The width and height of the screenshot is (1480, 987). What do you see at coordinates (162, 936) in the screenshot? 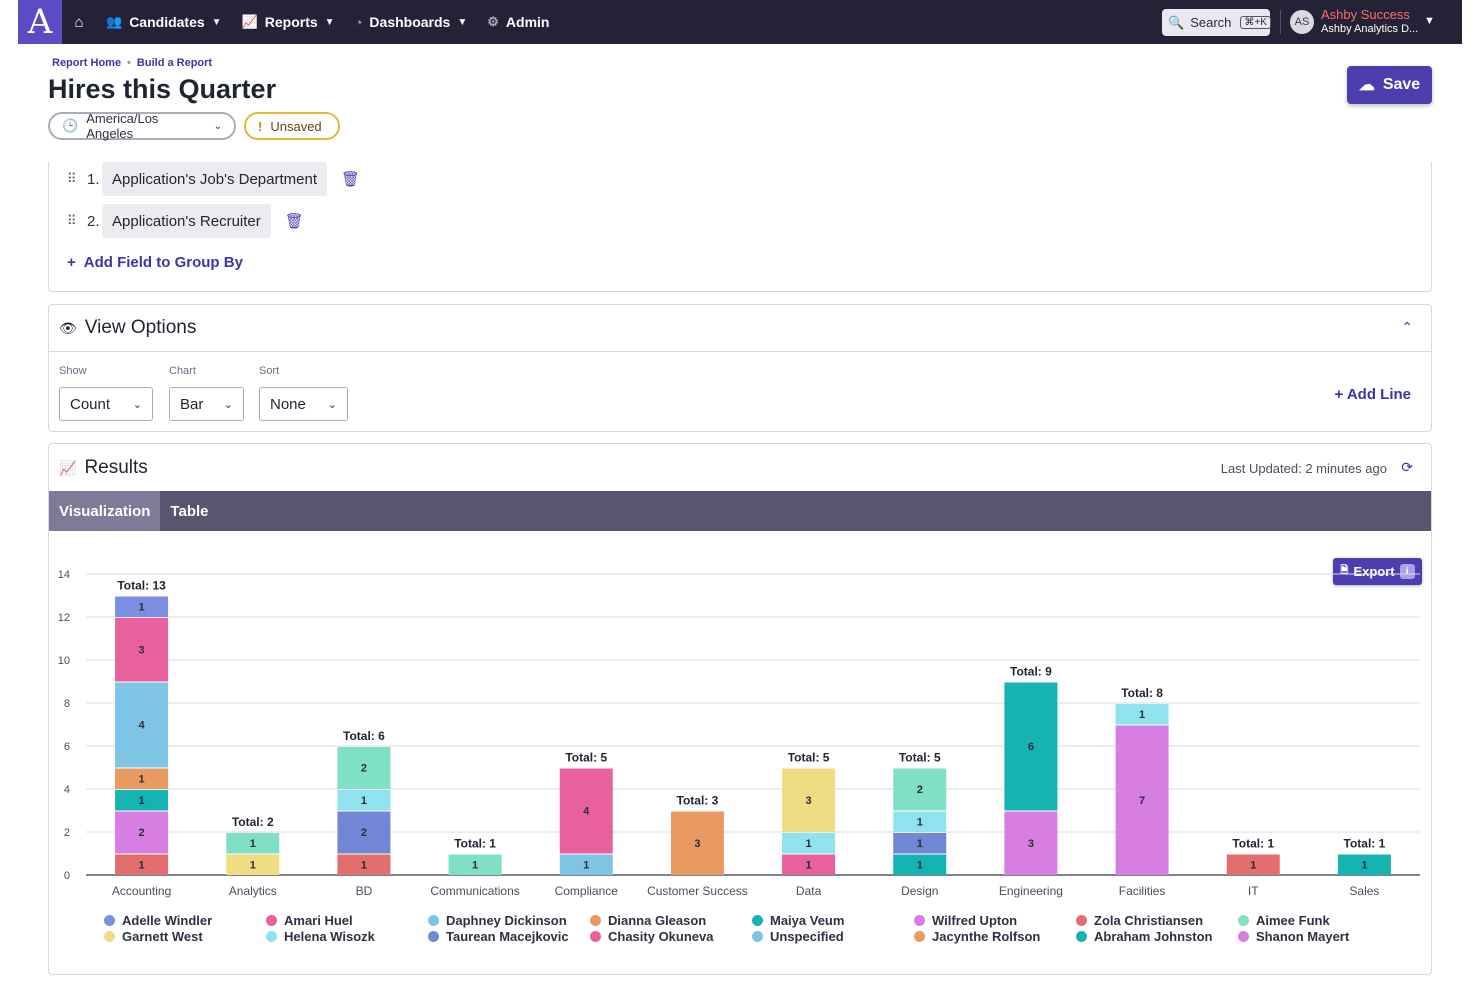
I see `legend-label: Garnett West` at bounding box center [162, 936].